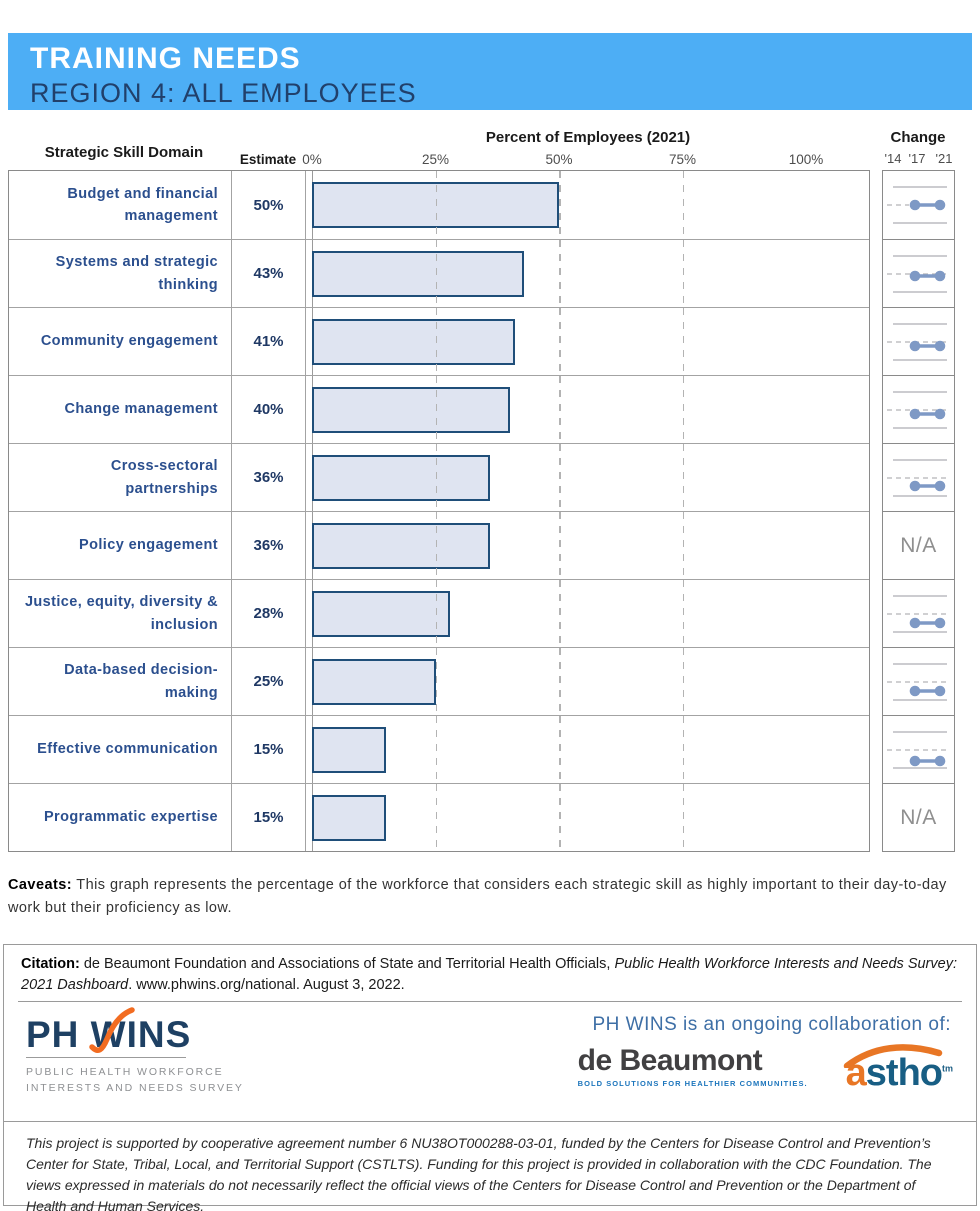 The width and height of the screenshot is (980, 1211). What do you see at coordinates (148, 545) in the screenshot?
I see `skill-domain-label: Policy engagement` at bounding box center [148, 545].